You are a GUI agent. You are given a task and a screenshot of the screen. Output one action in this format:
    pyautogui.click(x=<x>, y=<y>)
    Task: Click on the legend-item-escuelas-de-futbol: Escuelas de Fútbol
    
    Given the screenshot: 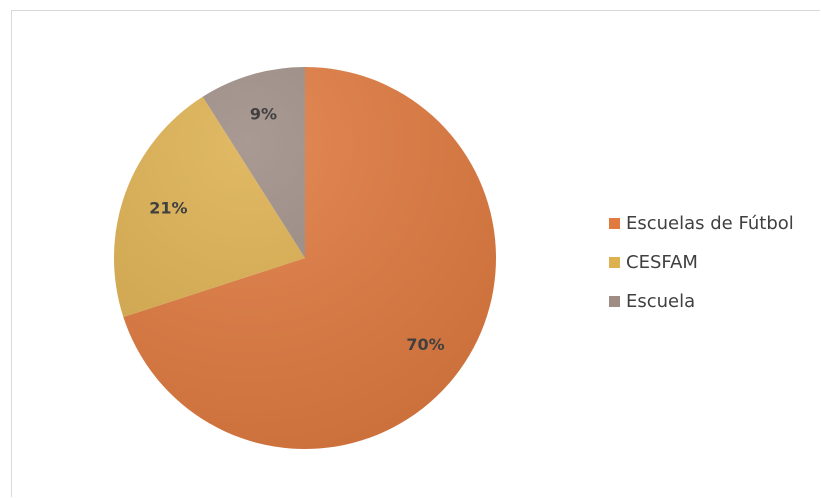 What is the action you would take?
    pyautogui.click(x=701, y=223)
    